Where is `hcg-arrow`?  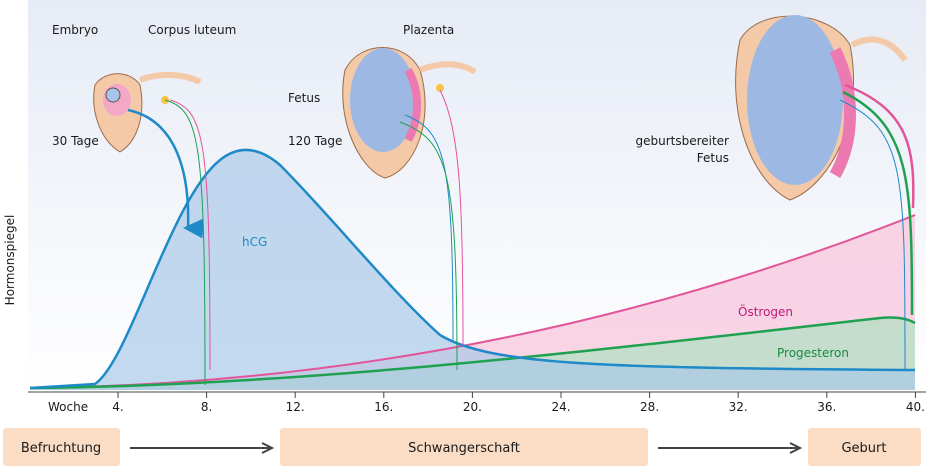
hcg-arrow is located at coordinates (165, 173).